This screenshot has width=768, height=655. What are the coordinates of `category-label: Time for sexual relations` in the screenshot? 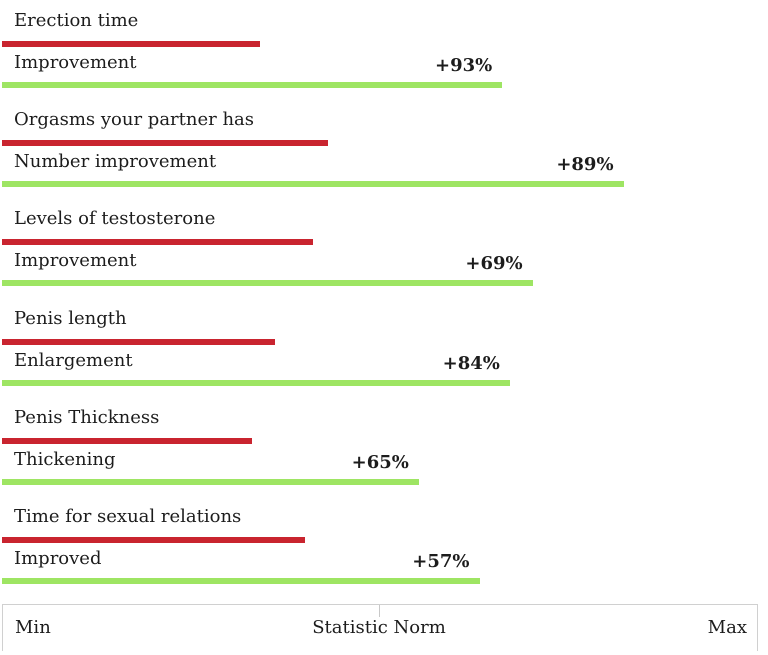 It's located at (128, 516).